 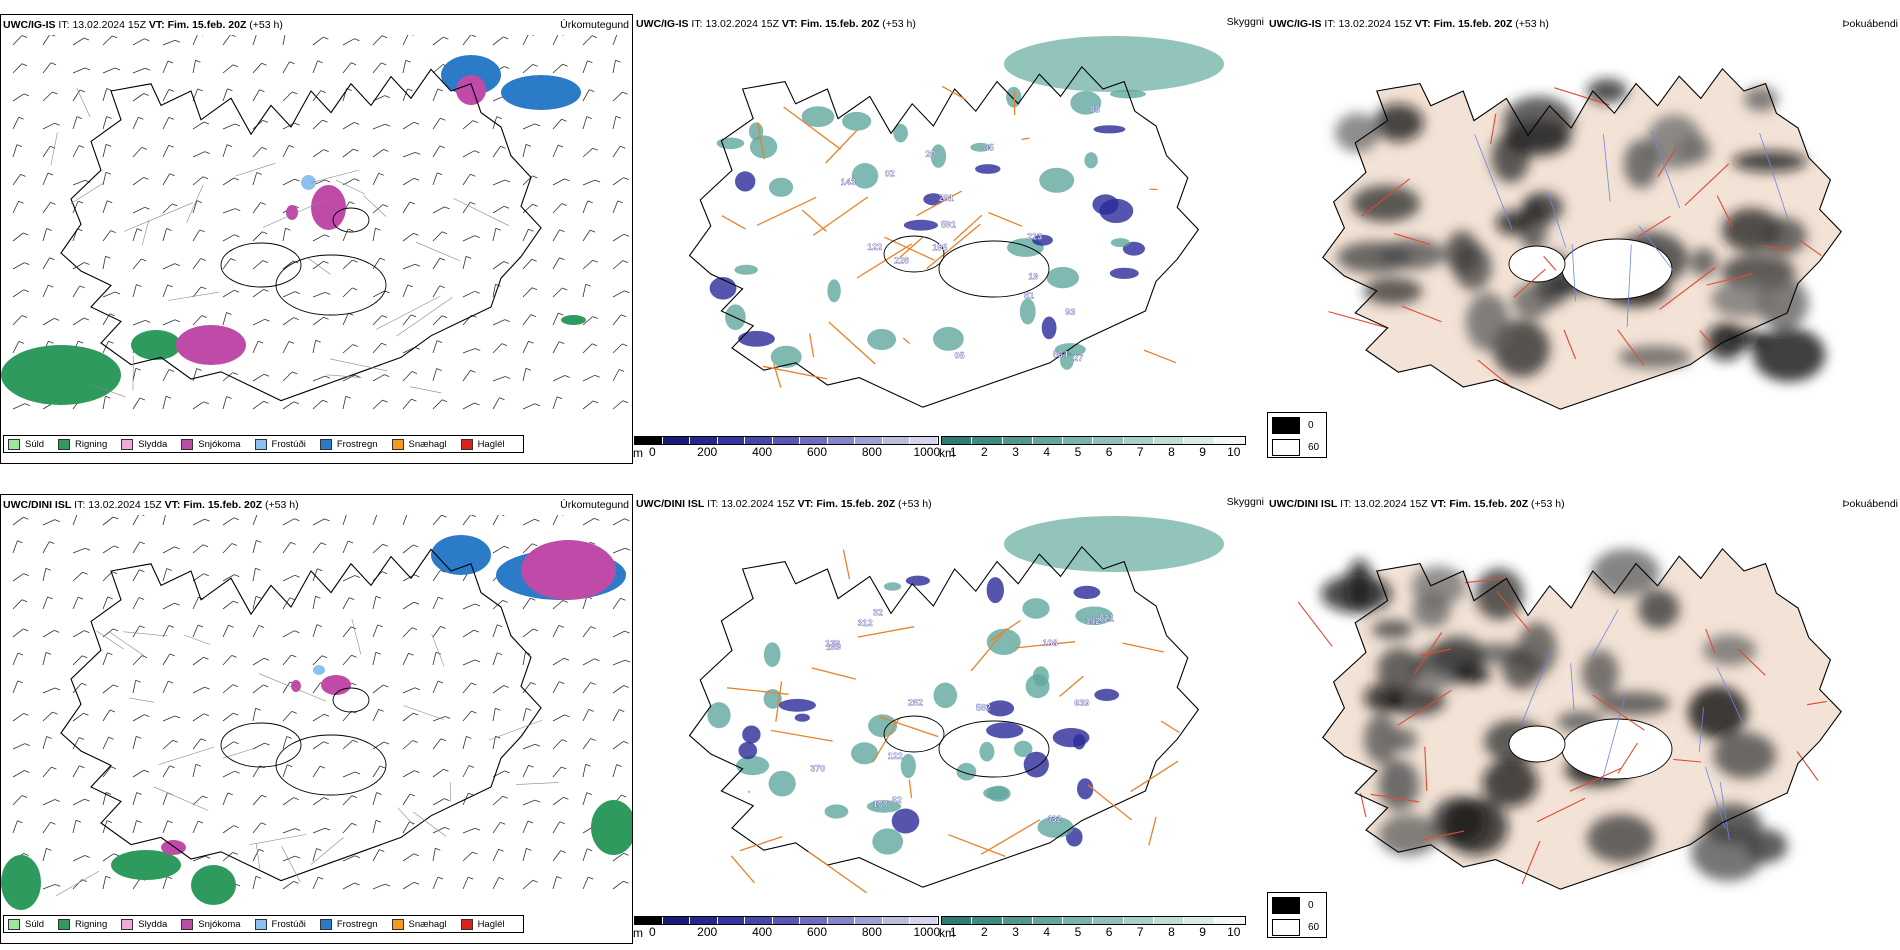 What do you see at coordinates (1629, 286) in the screenshot?
I see `river` at bounding box center [1629, 286].